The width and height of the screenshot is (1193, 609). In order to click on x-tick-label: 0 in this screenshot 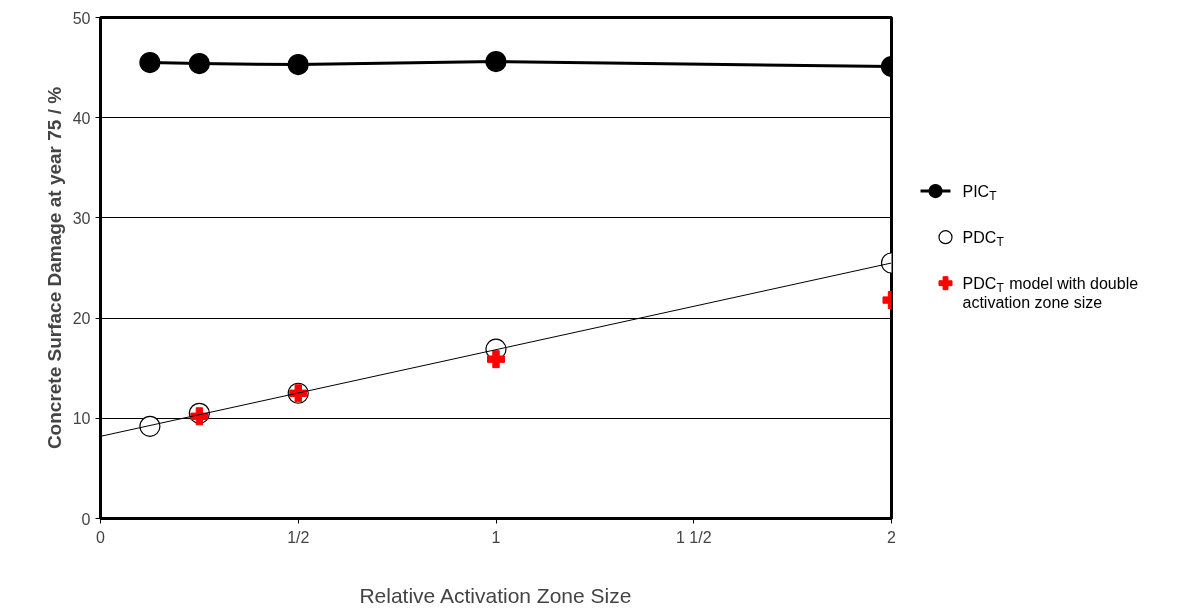, I will do `click(101, 537)`.